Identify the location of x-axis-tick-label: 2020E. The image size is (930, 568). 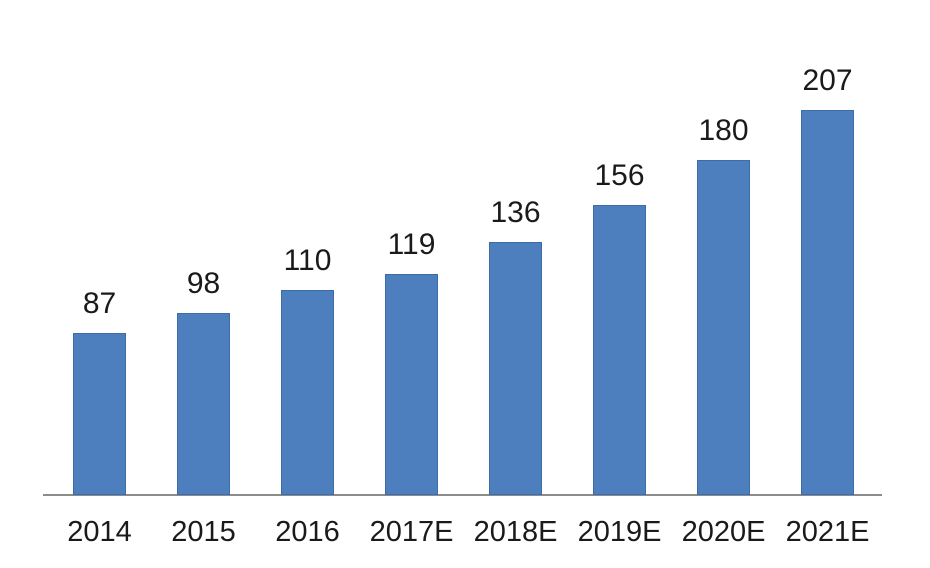
(723, 532).